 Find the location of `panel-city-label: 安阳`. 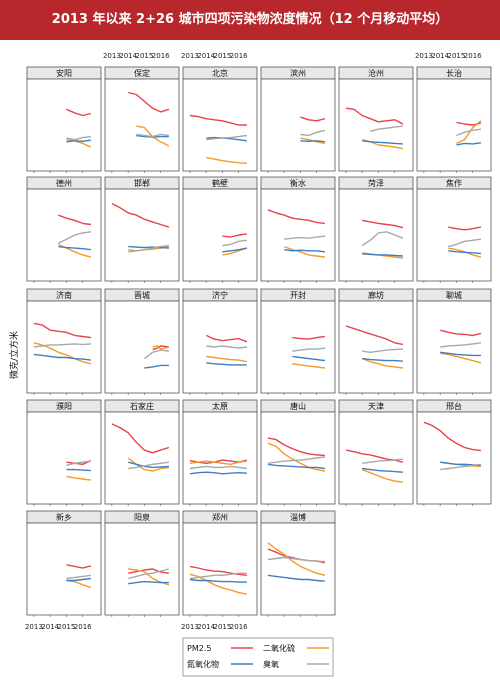

panel-city-label: 安阳 is located at coordinates (64, 73).